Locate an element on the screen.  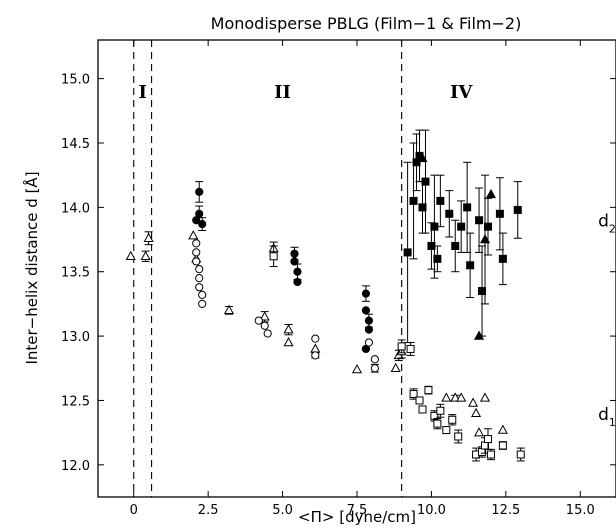
y-tick-label: 13.0 is located at coordinates (75, 337).